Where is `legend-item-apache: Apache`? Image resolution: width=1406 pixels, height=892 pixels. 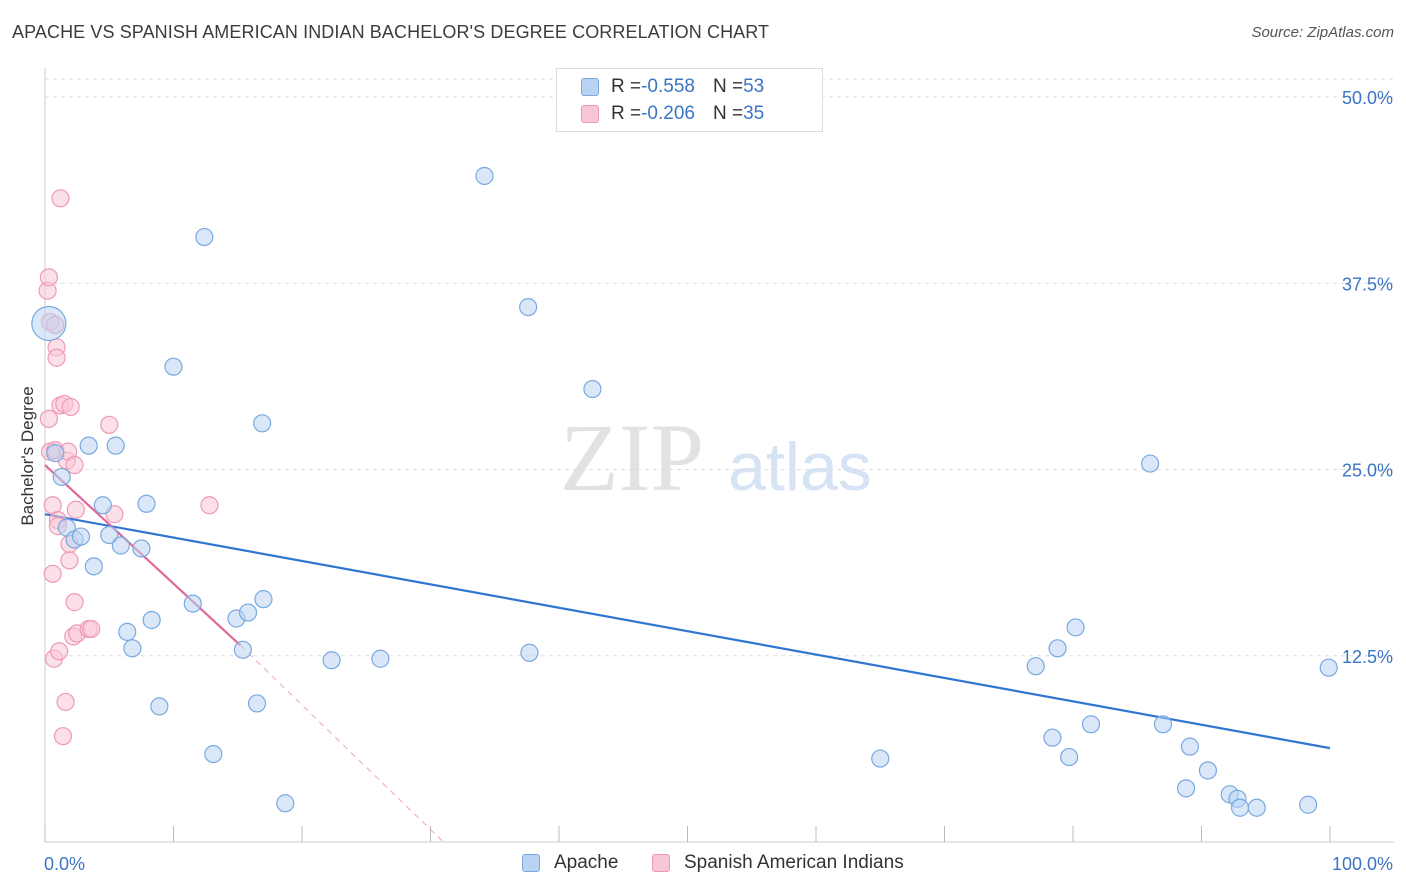 legend-item-apache: Apache is located at coordinates (570, 863).